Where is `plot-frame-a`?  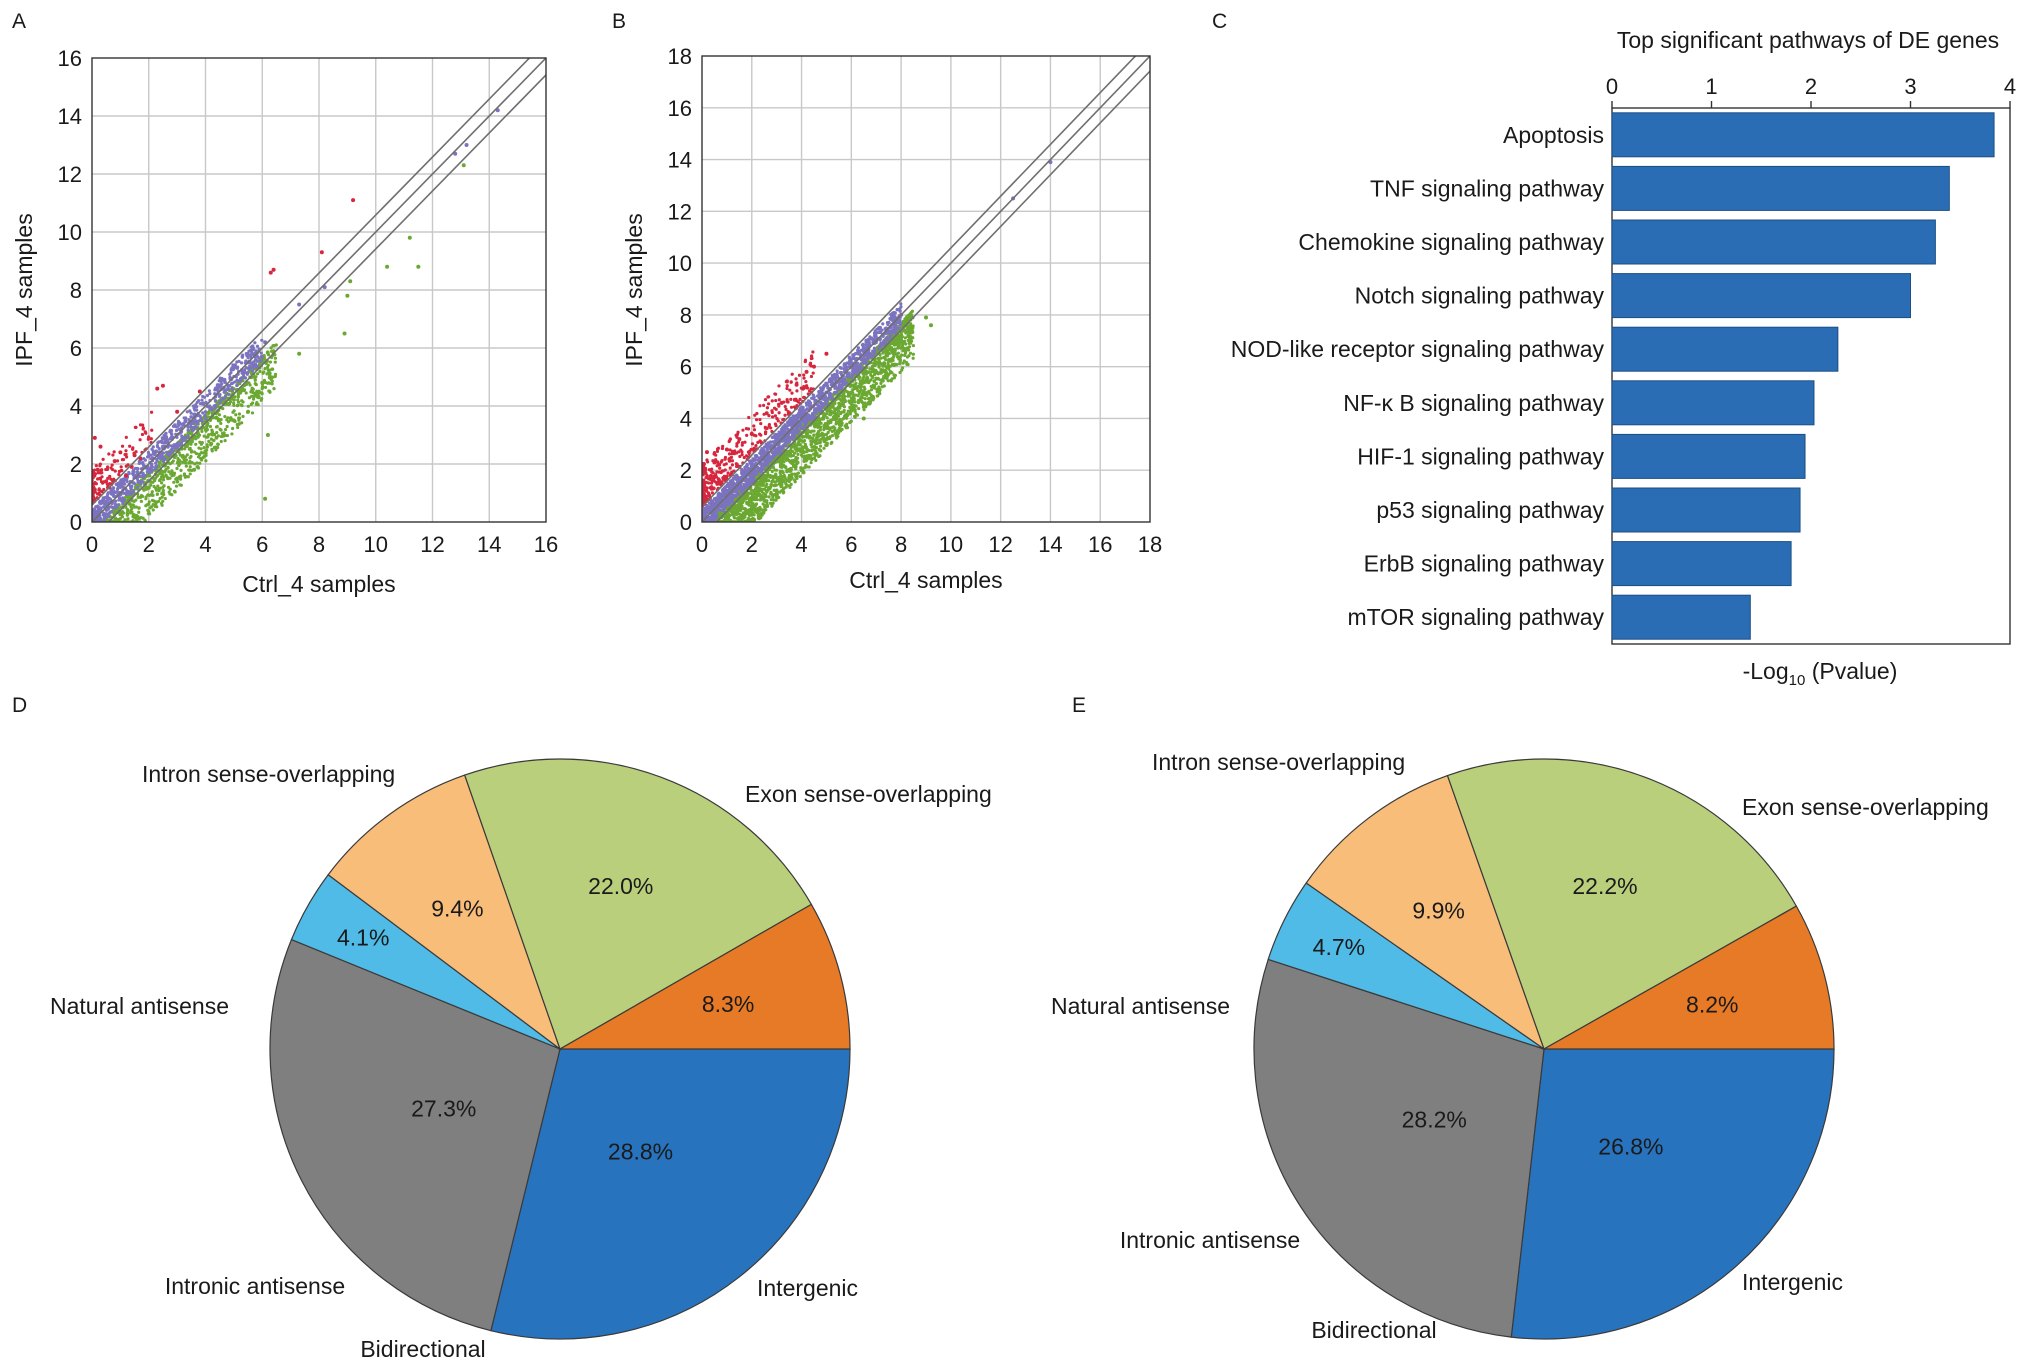
plot-frame-a is located at coordinates (319, 290).